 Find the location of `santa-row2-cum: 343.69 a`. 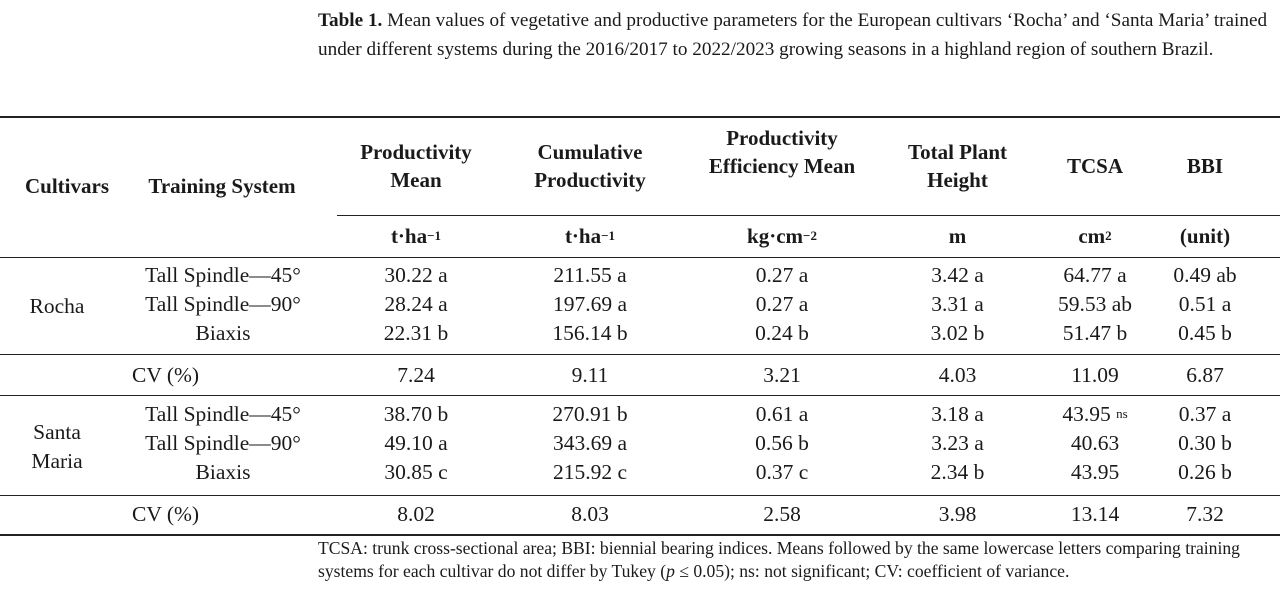

santa-row2-cum: 343.69 a is located at coordinates (590, 443).